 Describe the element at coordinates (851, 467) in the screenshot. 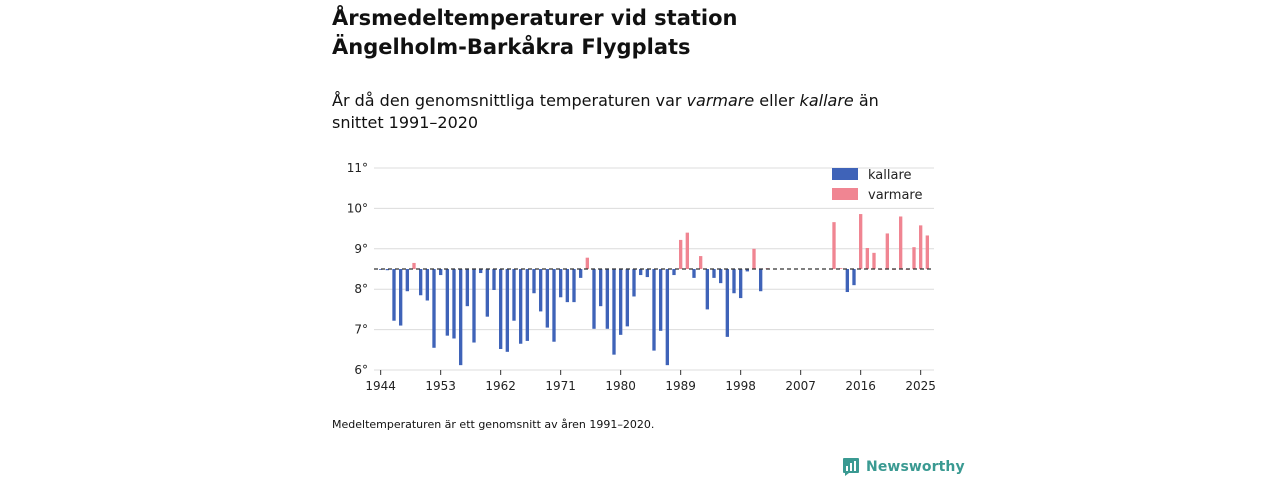

I see `newsworthy-icon` at that location.